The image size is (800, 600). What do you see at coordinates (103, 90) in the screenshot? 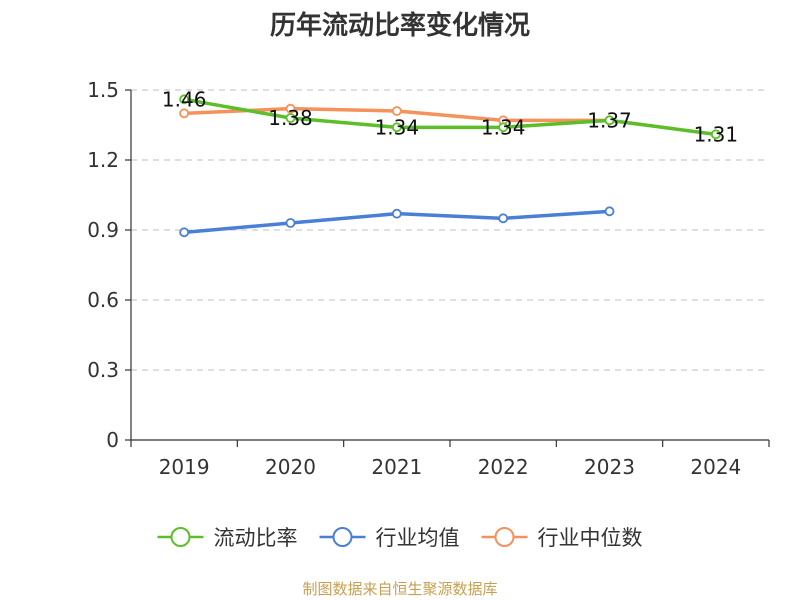
I see `y-tick-label: 1.5` at bounding box center [103, 90].